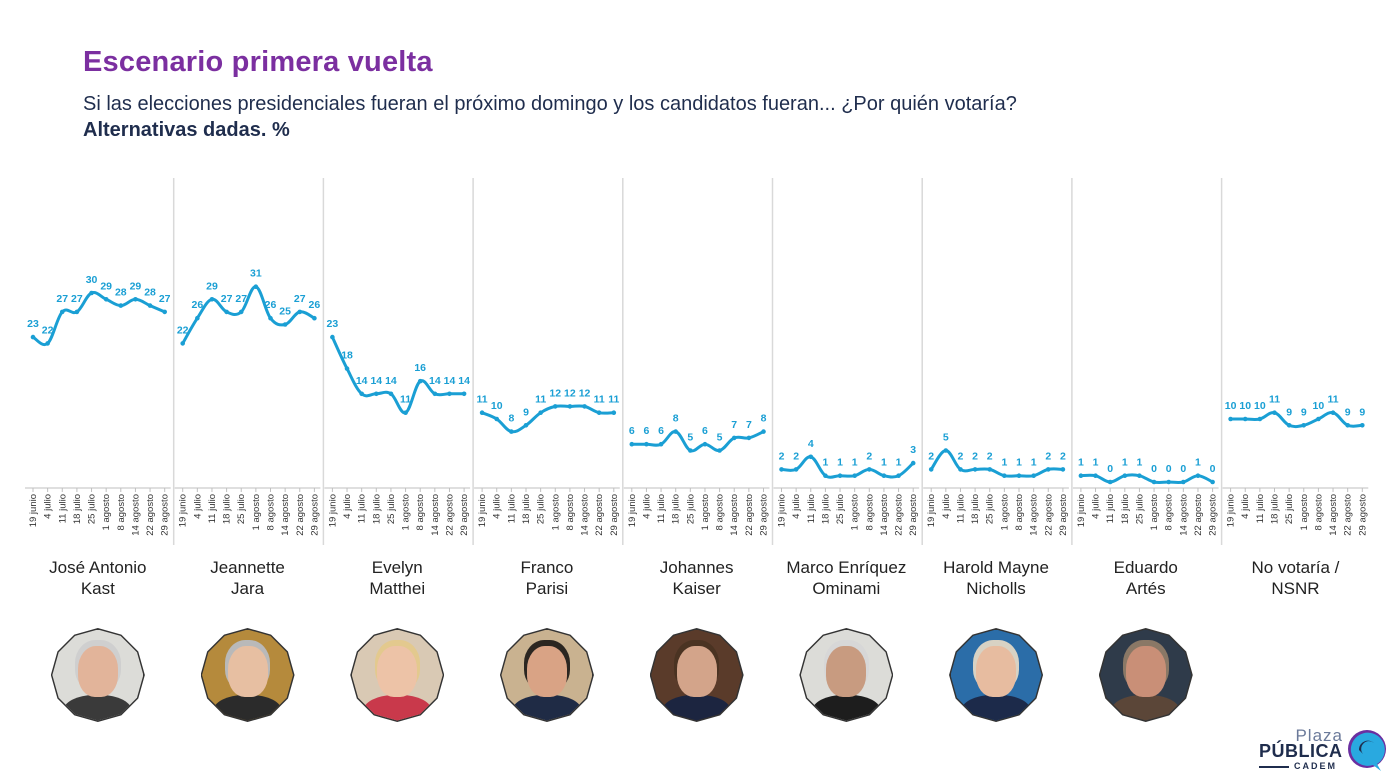 The image size is (1398, 784). What do you see at coordinates (511, 419) in the screenshot?
I see `data-label: 8` at bounding box center [511, 419].